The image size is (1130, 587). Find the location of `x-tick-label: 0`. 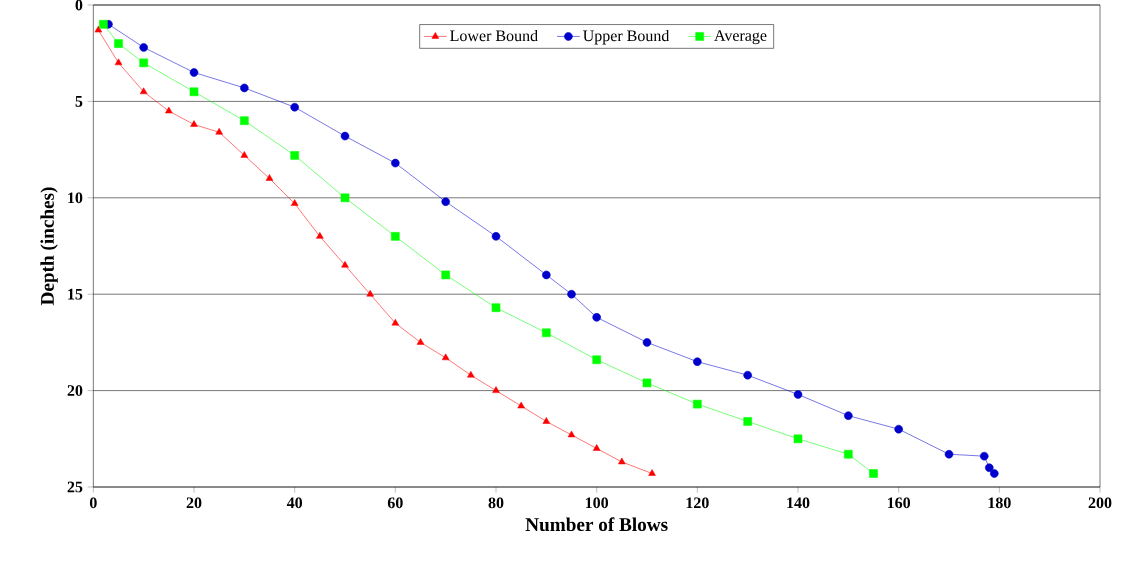

x-tick-label: 0 is located at coordinates (93, 503).